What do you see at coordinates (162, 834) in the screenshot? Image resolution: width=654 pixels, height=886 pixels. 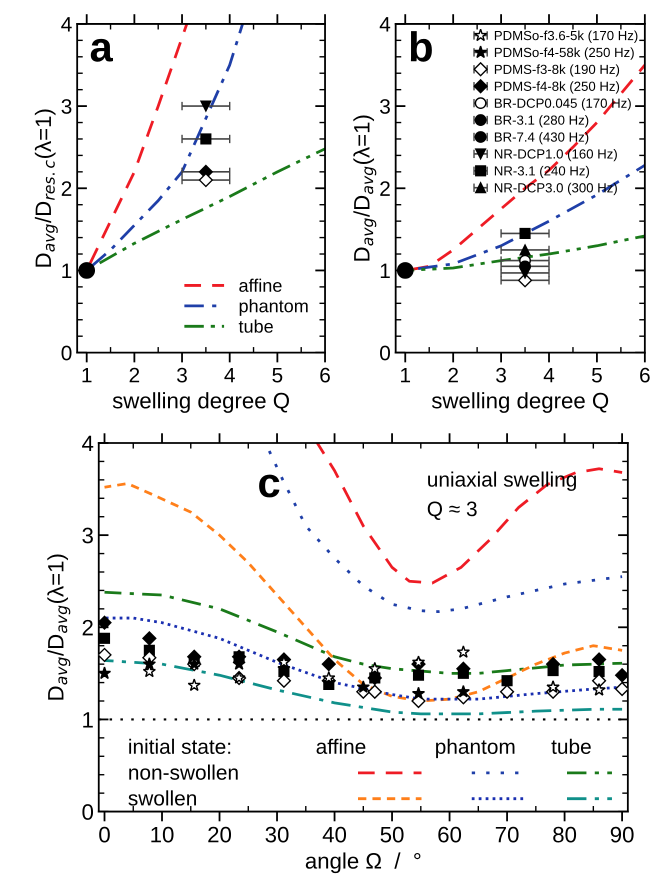 I see `x-tick-label: 10` at bounding box center [162, 834].